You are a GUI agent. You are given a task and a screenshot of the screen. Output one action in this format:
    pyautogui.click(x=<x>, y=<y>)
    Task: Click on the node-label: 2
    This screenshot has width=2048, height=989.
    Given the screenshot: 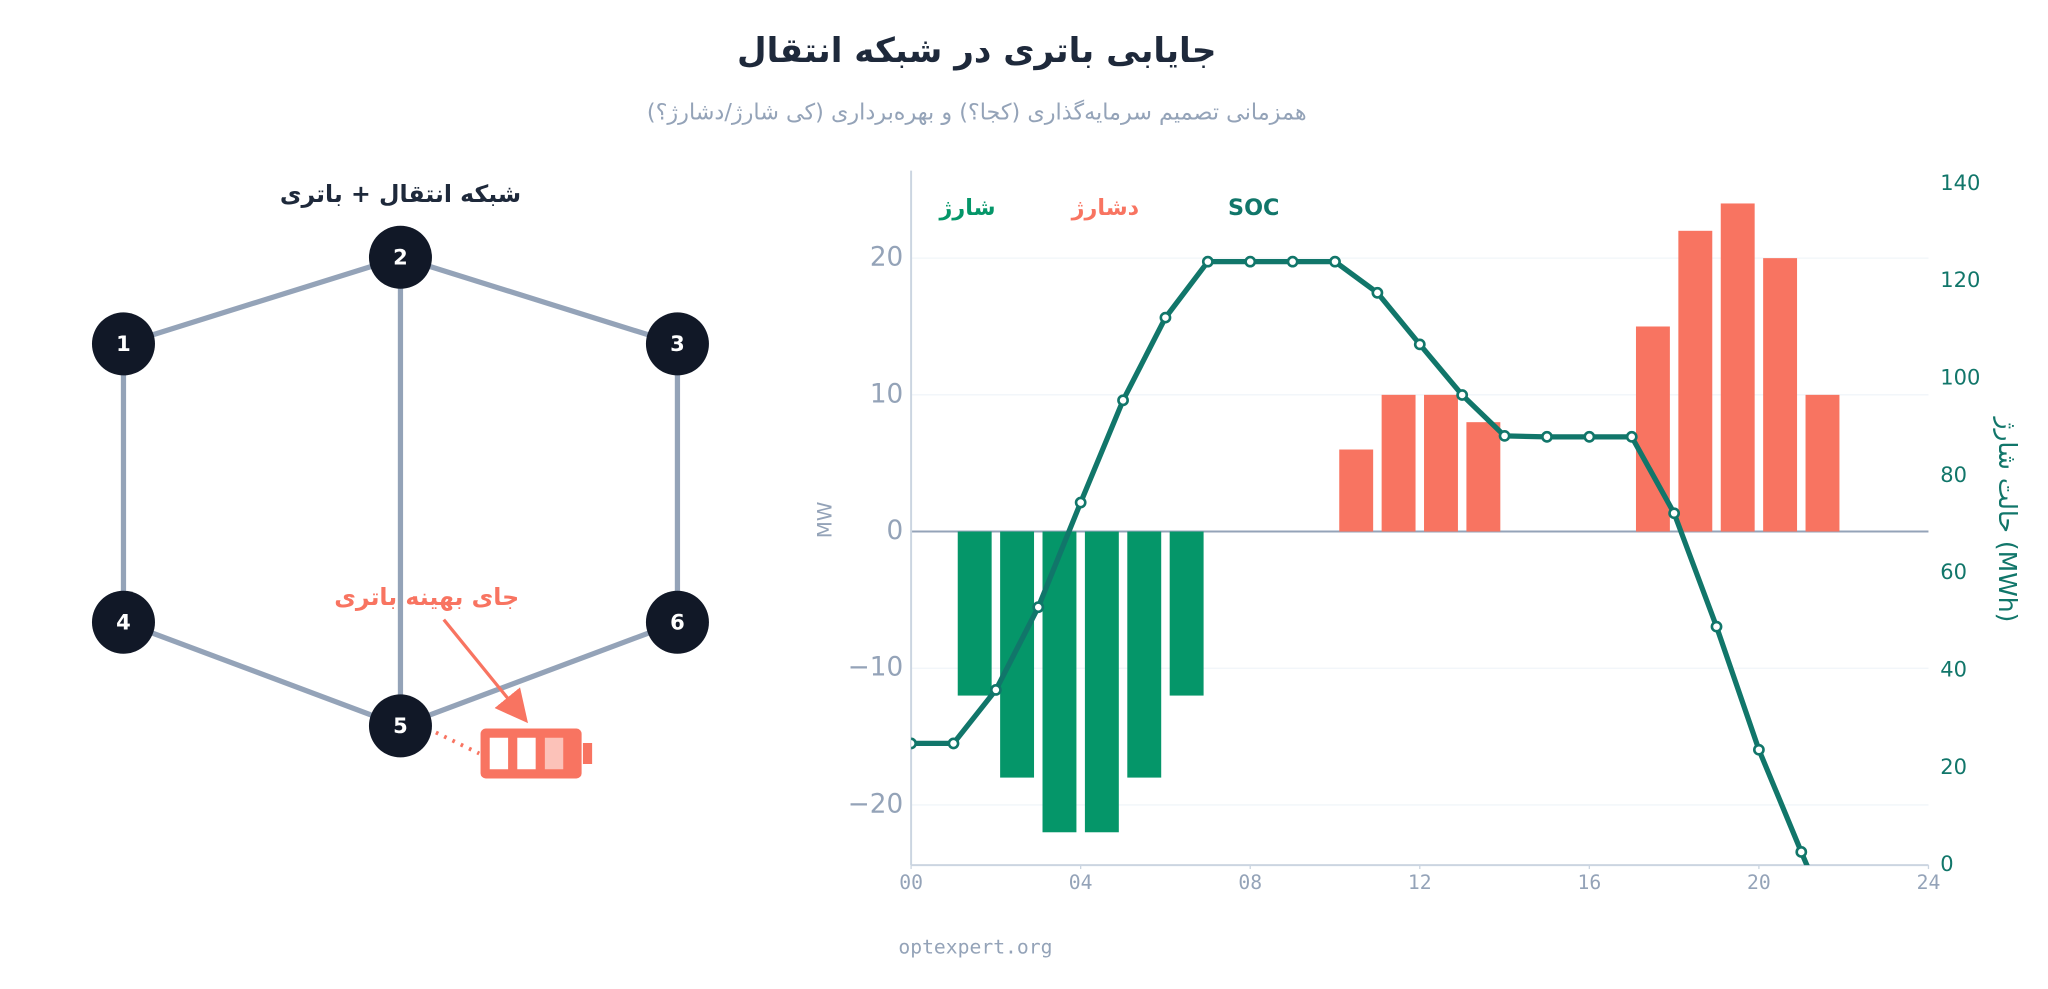 What is the action you would take?
    pyautogui.click(x=400, y=258)
    